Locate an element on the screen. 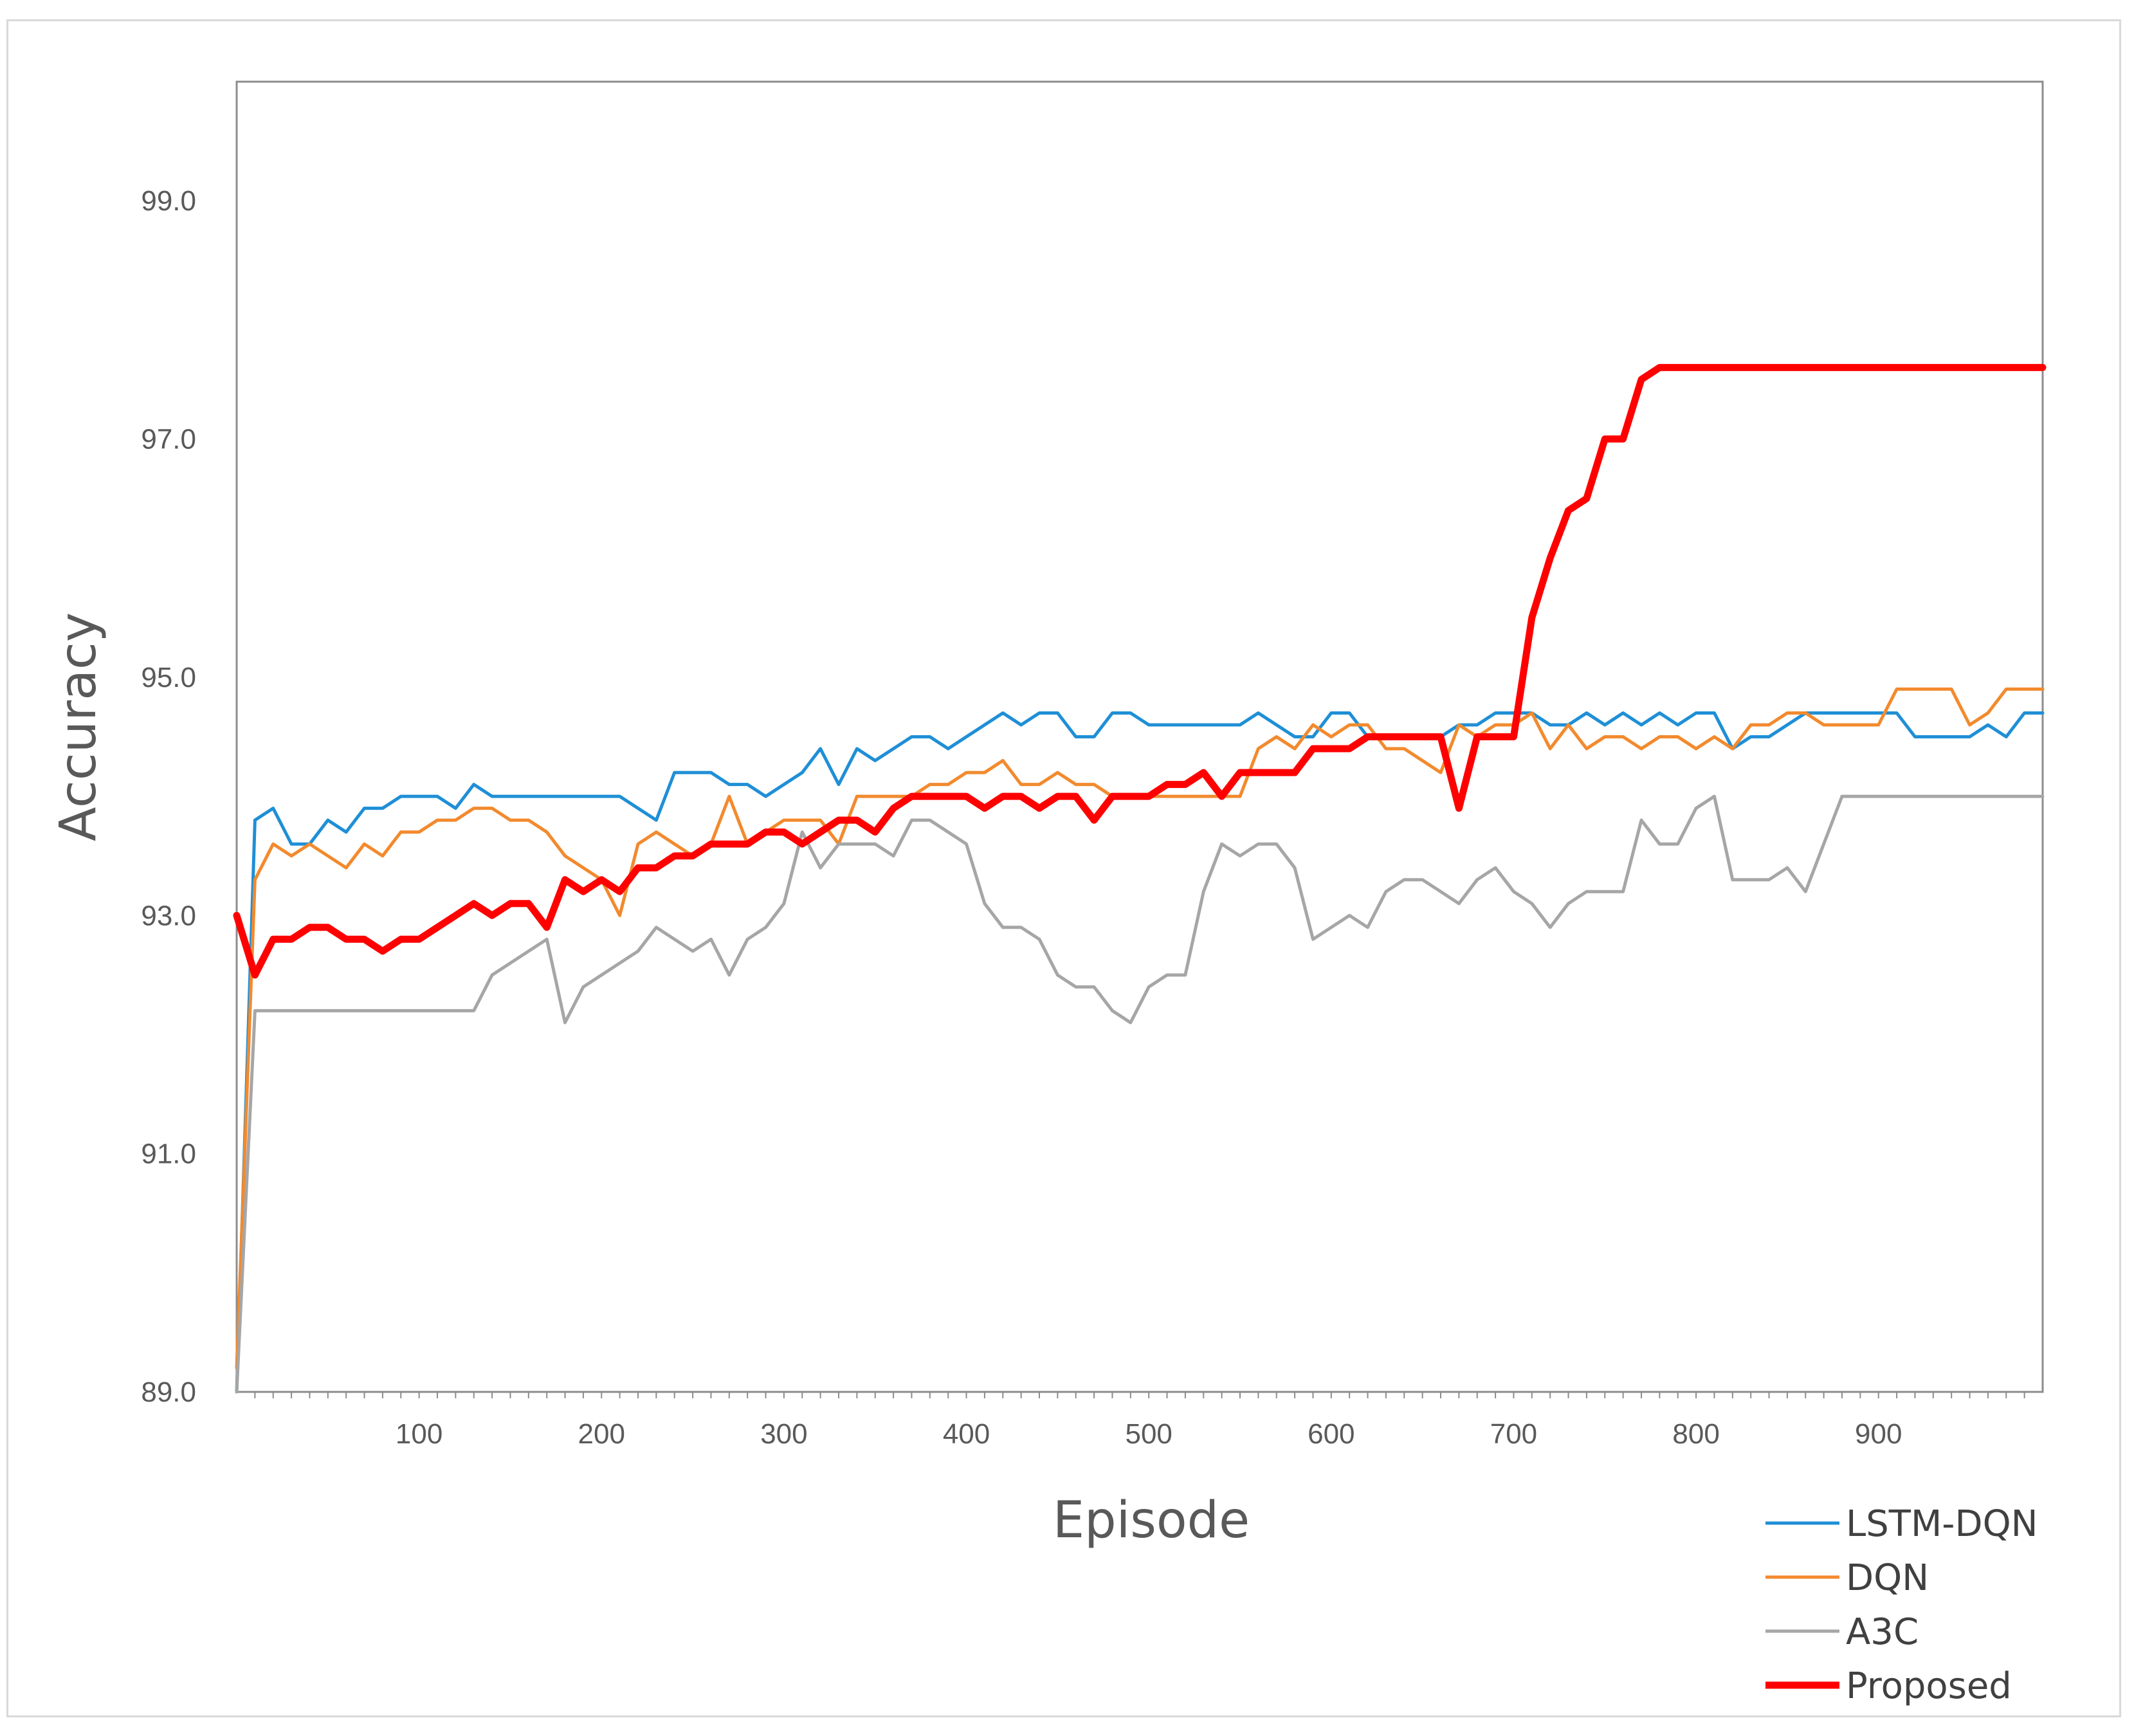 The width and height of the screenshot is (2134, 1736). y-axis-ticks: 89.0 91.0 93.0 95.0 97.0 99.0 is located at coordinates (168, 796).